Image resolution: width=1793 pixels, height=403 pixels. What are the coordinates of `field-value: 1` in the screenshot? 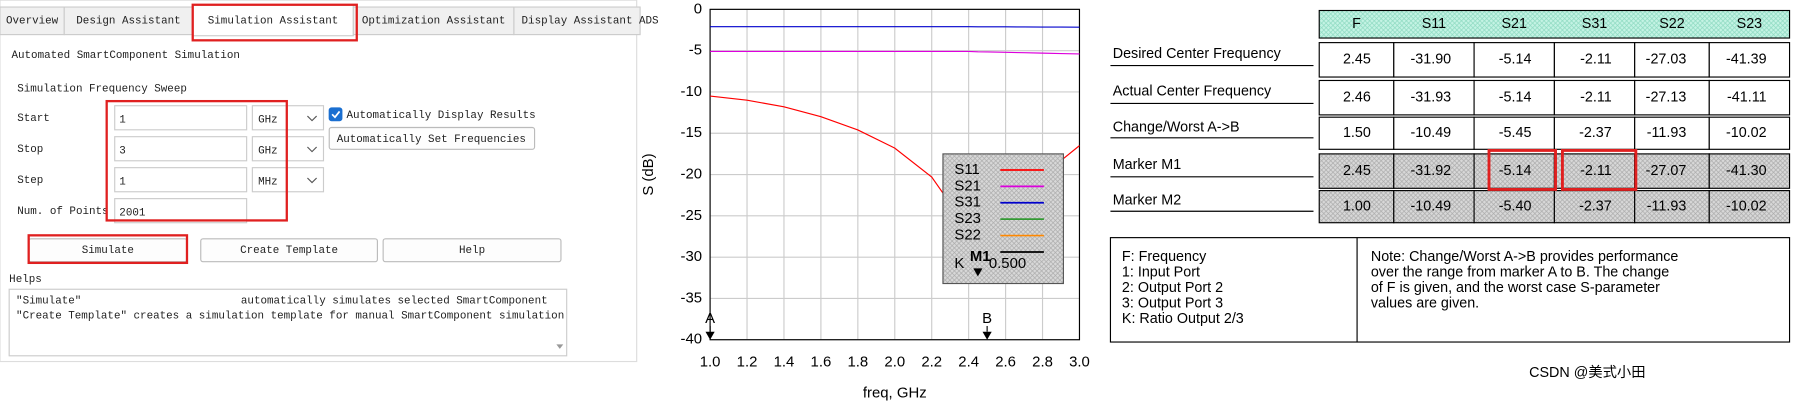 It's located at (122, 120).